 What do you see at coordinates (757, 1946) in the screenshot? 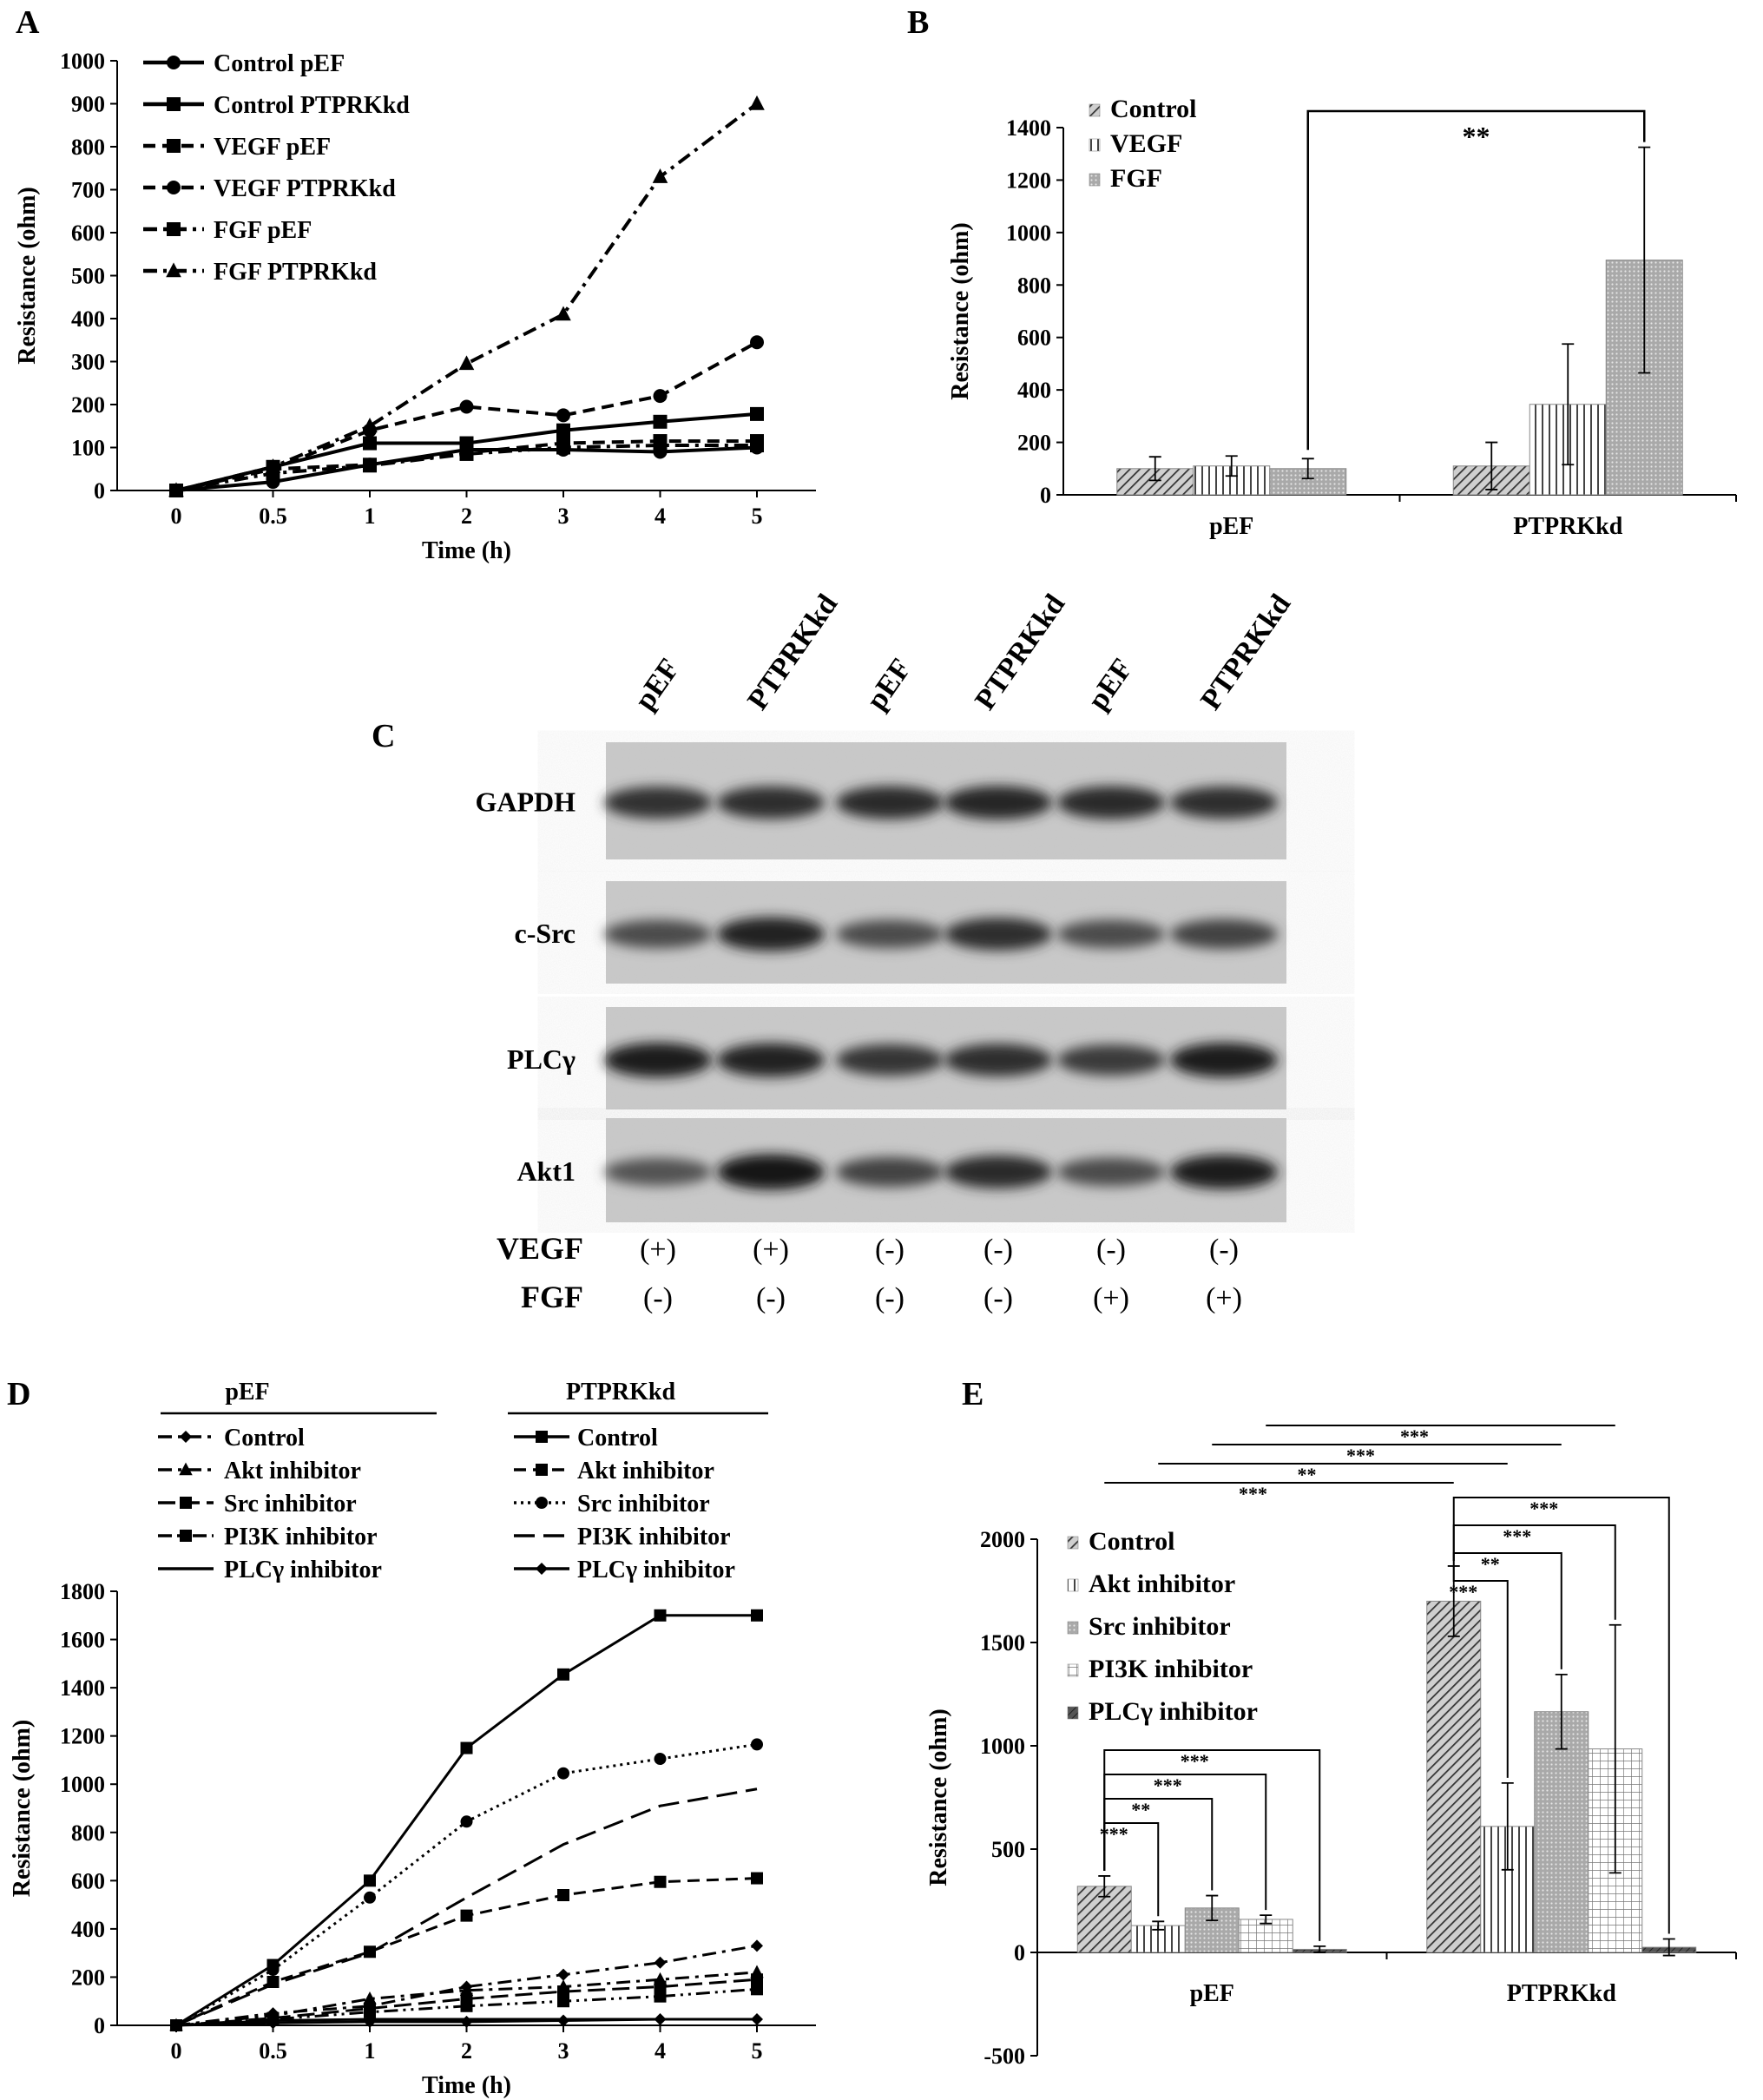
I see `series-pef-control-point` at bounding box center [757, 1946].